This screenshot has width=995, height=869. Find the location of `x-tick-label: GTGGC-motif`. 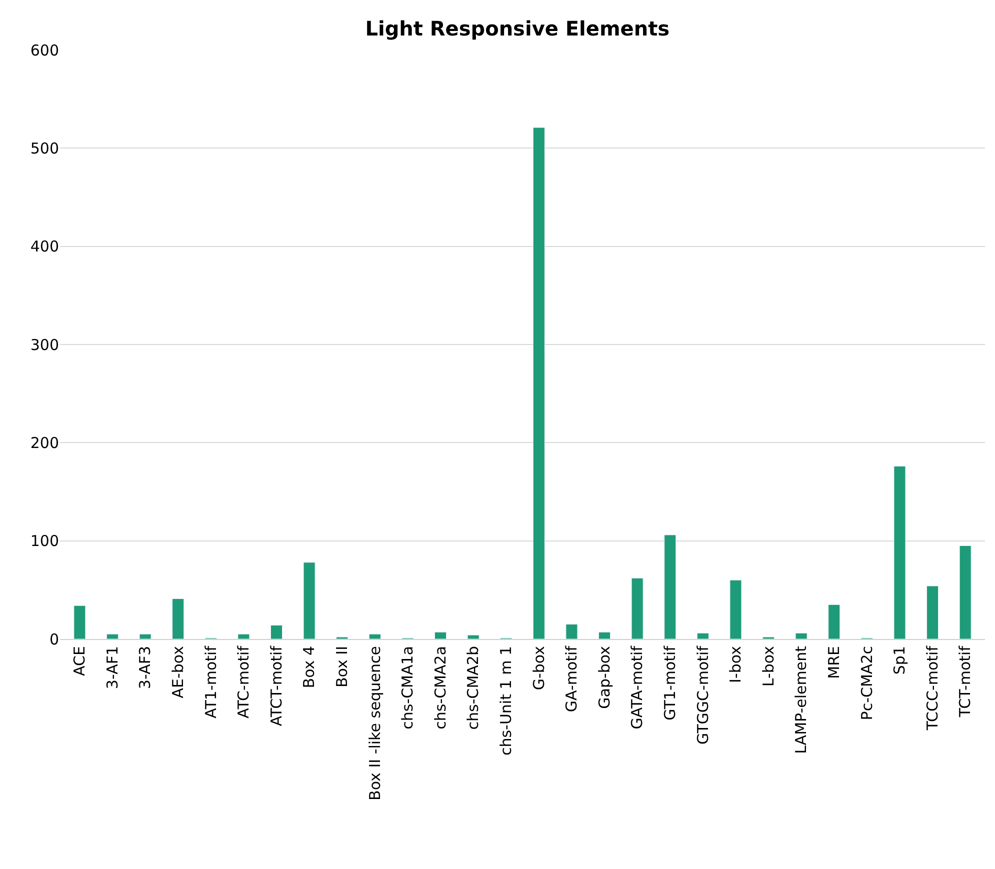

x-tick-label: GTGGC-motif is located at coordinates (703, 695).